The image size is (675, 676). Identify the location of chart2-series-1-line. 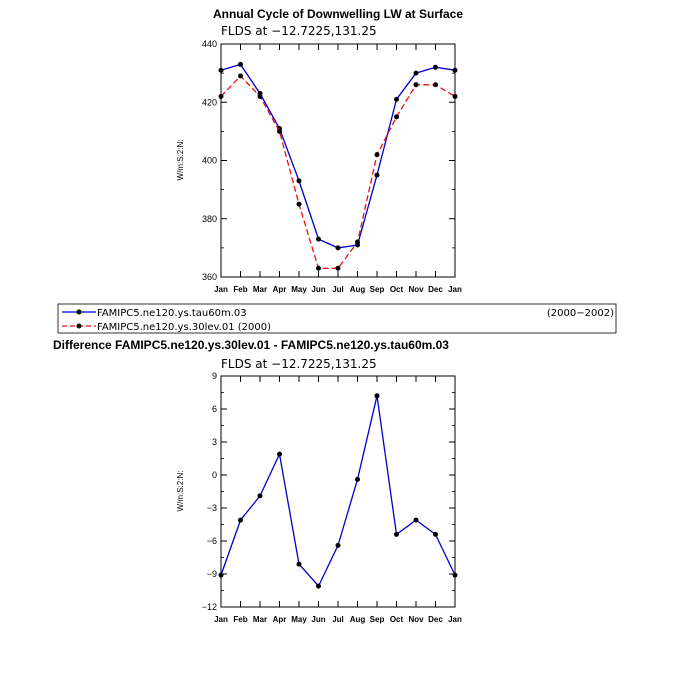
(338, 491).